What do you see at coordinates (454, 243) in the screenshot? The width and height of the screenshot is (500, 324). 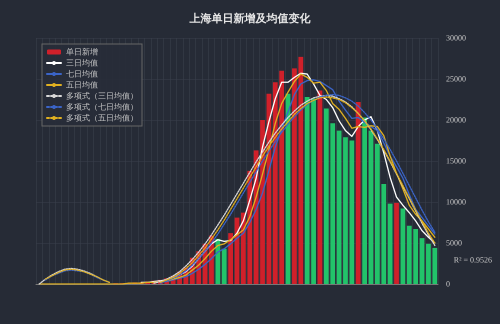 I see `y-tick-label: 5000` at bounding box center [454, 243].